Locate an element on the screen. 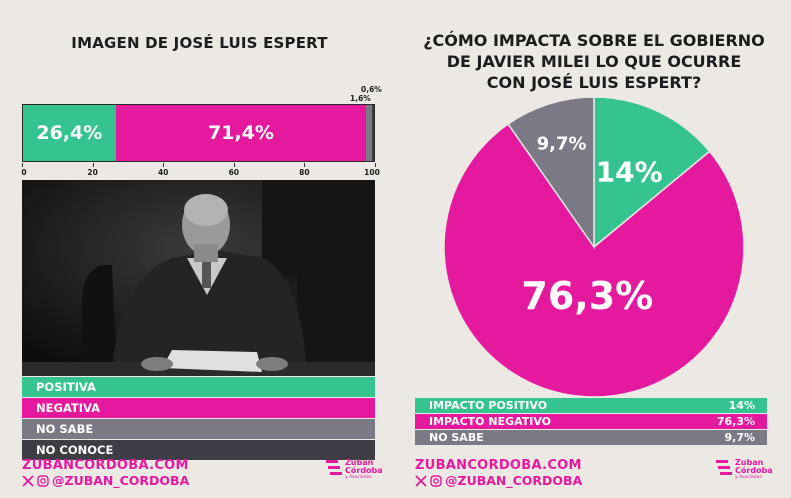  footer-social-left: @ZUBAN_CORDOBA is located at coordinates (105, 480).